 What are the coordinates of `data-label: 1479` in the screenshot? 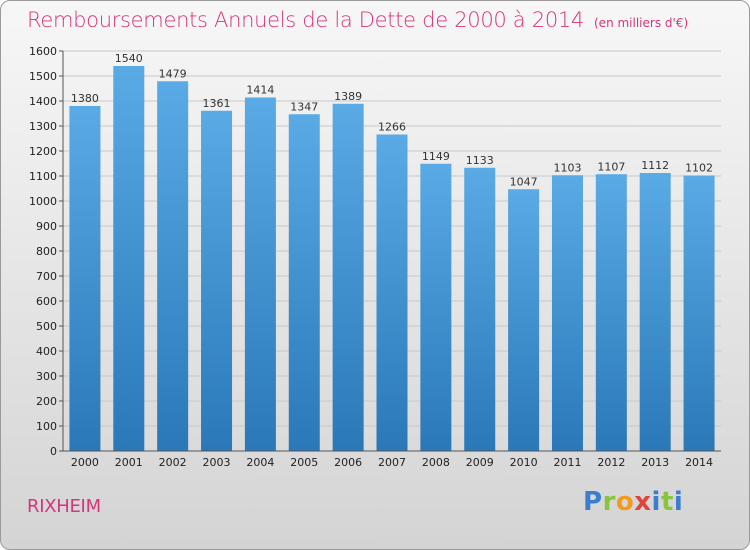 It's located at (173, 73).